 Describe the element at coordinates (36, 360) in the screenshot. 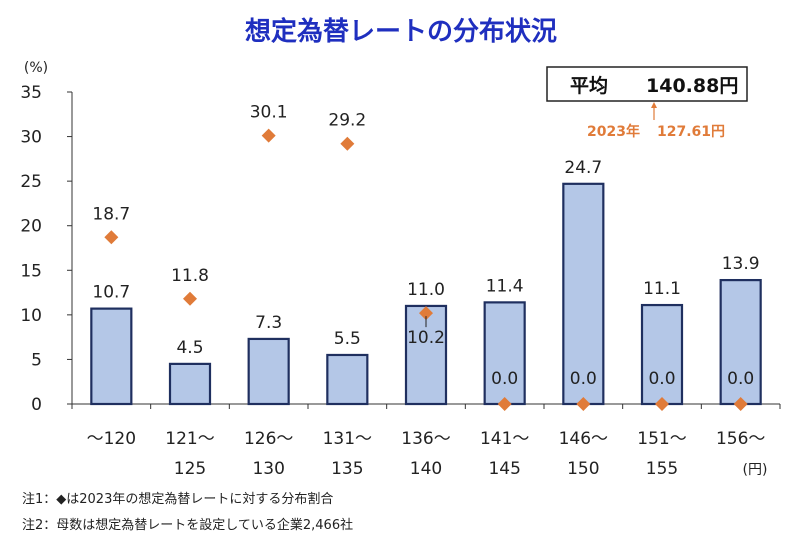

I see `y-tick-label: 5` at that location.